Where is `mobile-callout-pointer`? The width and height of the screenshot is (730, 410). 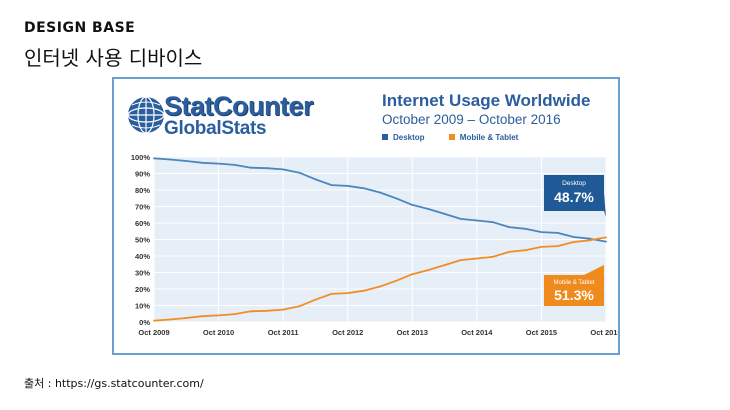 mobile-callout-pointer is located at coordinates (594, 270).